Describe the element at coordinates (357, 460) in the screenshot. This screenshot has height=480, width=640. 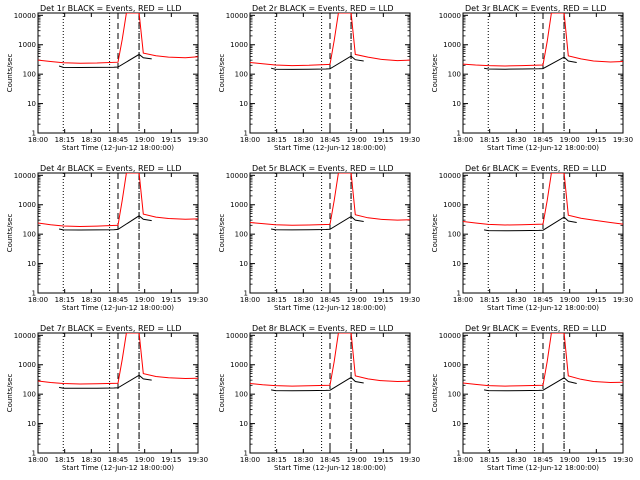
I see `chart-7-xtick-label-4: 19:00` at that location.